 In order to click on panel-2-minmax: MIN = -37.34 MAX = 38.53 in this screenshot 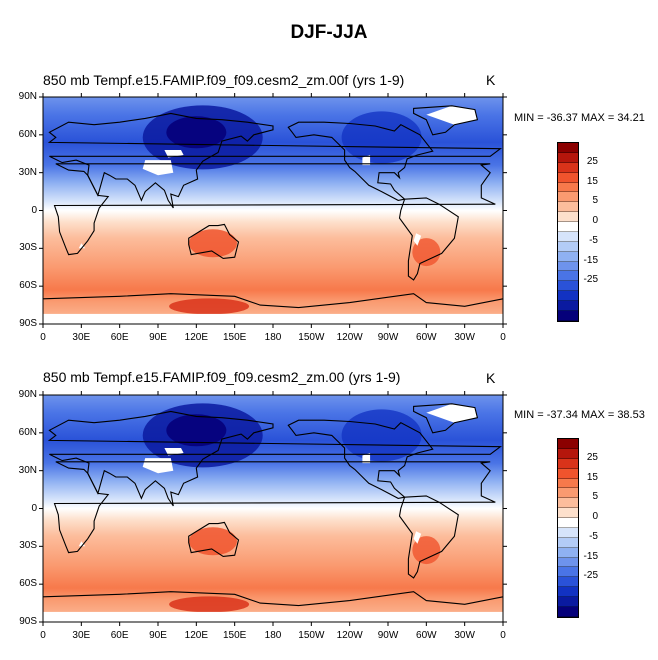, I will do `click(579, 415)`.